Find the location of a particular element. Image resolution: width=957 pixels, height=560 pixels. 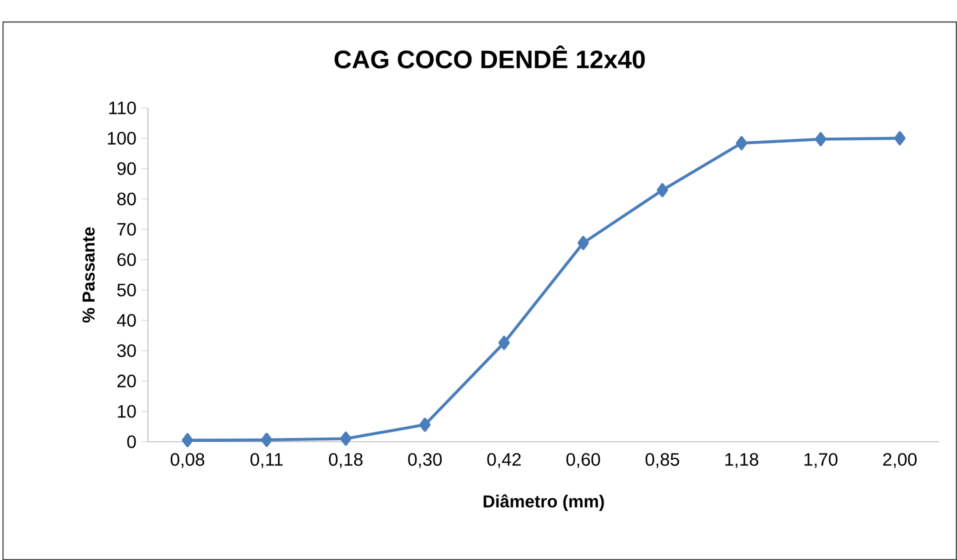

x-tick-label: 1,18 is located at coordinates (741, 460).